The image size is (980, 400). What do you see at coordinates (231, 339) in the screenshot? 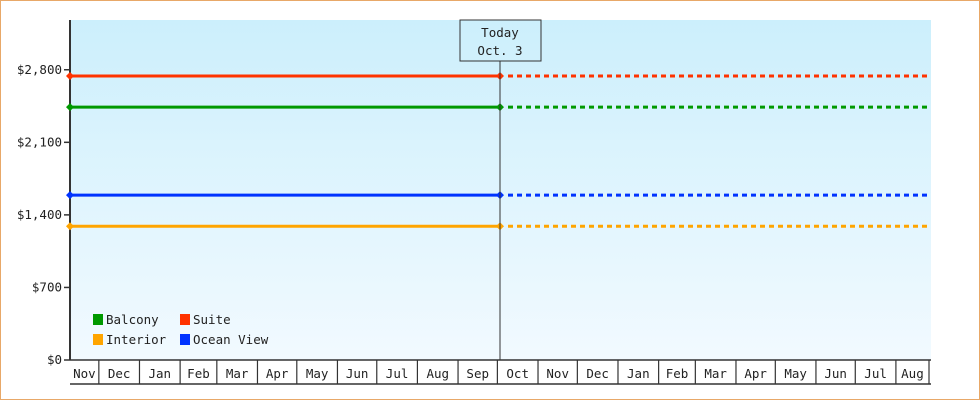
I see `legend-label: Ocean View` at bounding box center [231, 339].